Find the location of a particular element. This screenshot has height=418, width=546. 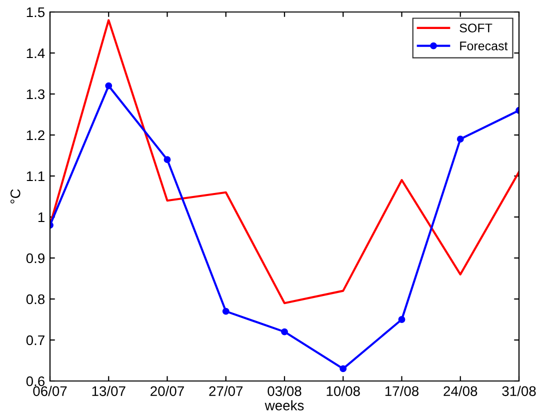

x-tick-label: 27/07 is located at coordinates (226, 391).